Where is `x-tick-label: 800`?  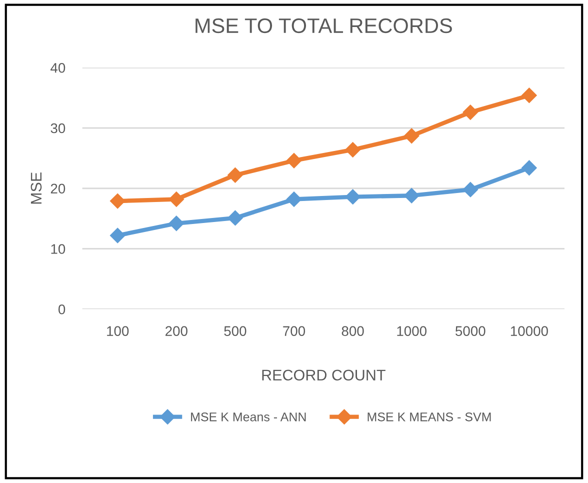 x-tick-label: 800 is located at coordinates (353, 331).